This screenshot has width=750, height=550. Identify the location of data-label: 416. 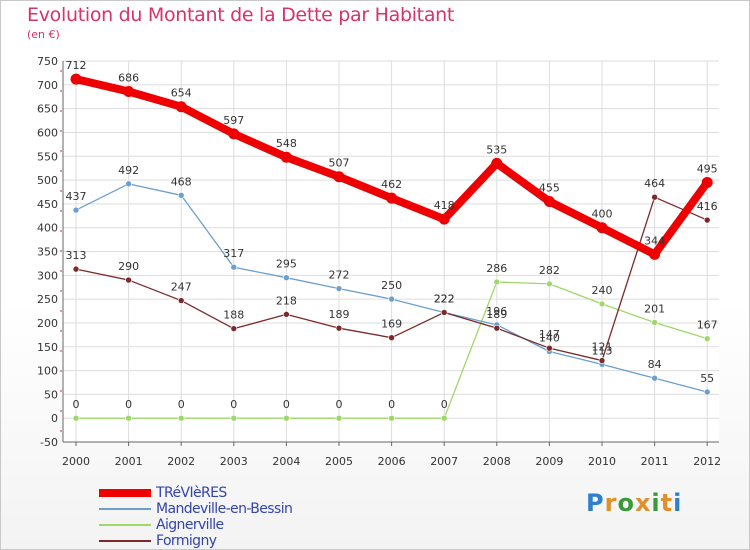
(707, 206).